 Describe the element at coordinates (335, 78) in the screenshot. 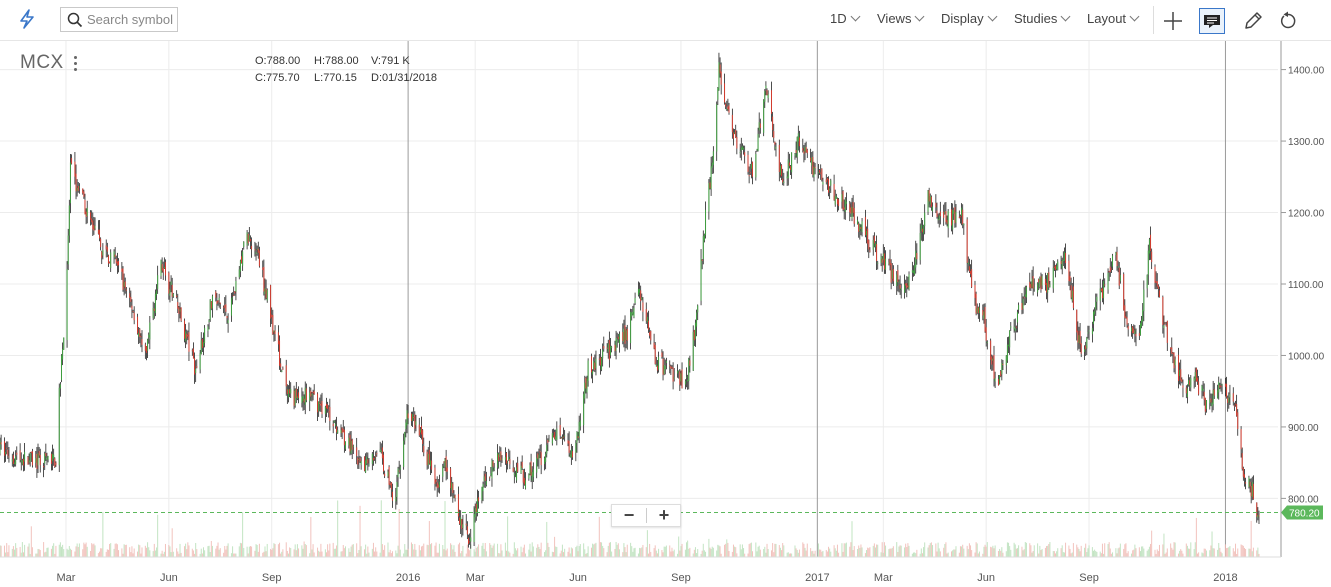

I see `low-readout: L:770.15` at that location.